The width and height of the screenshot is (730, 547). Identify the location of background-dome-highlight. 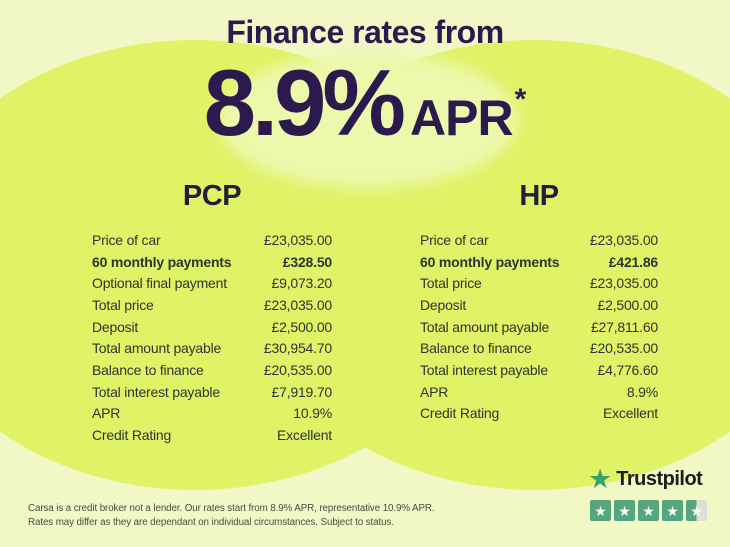
(368, 120).